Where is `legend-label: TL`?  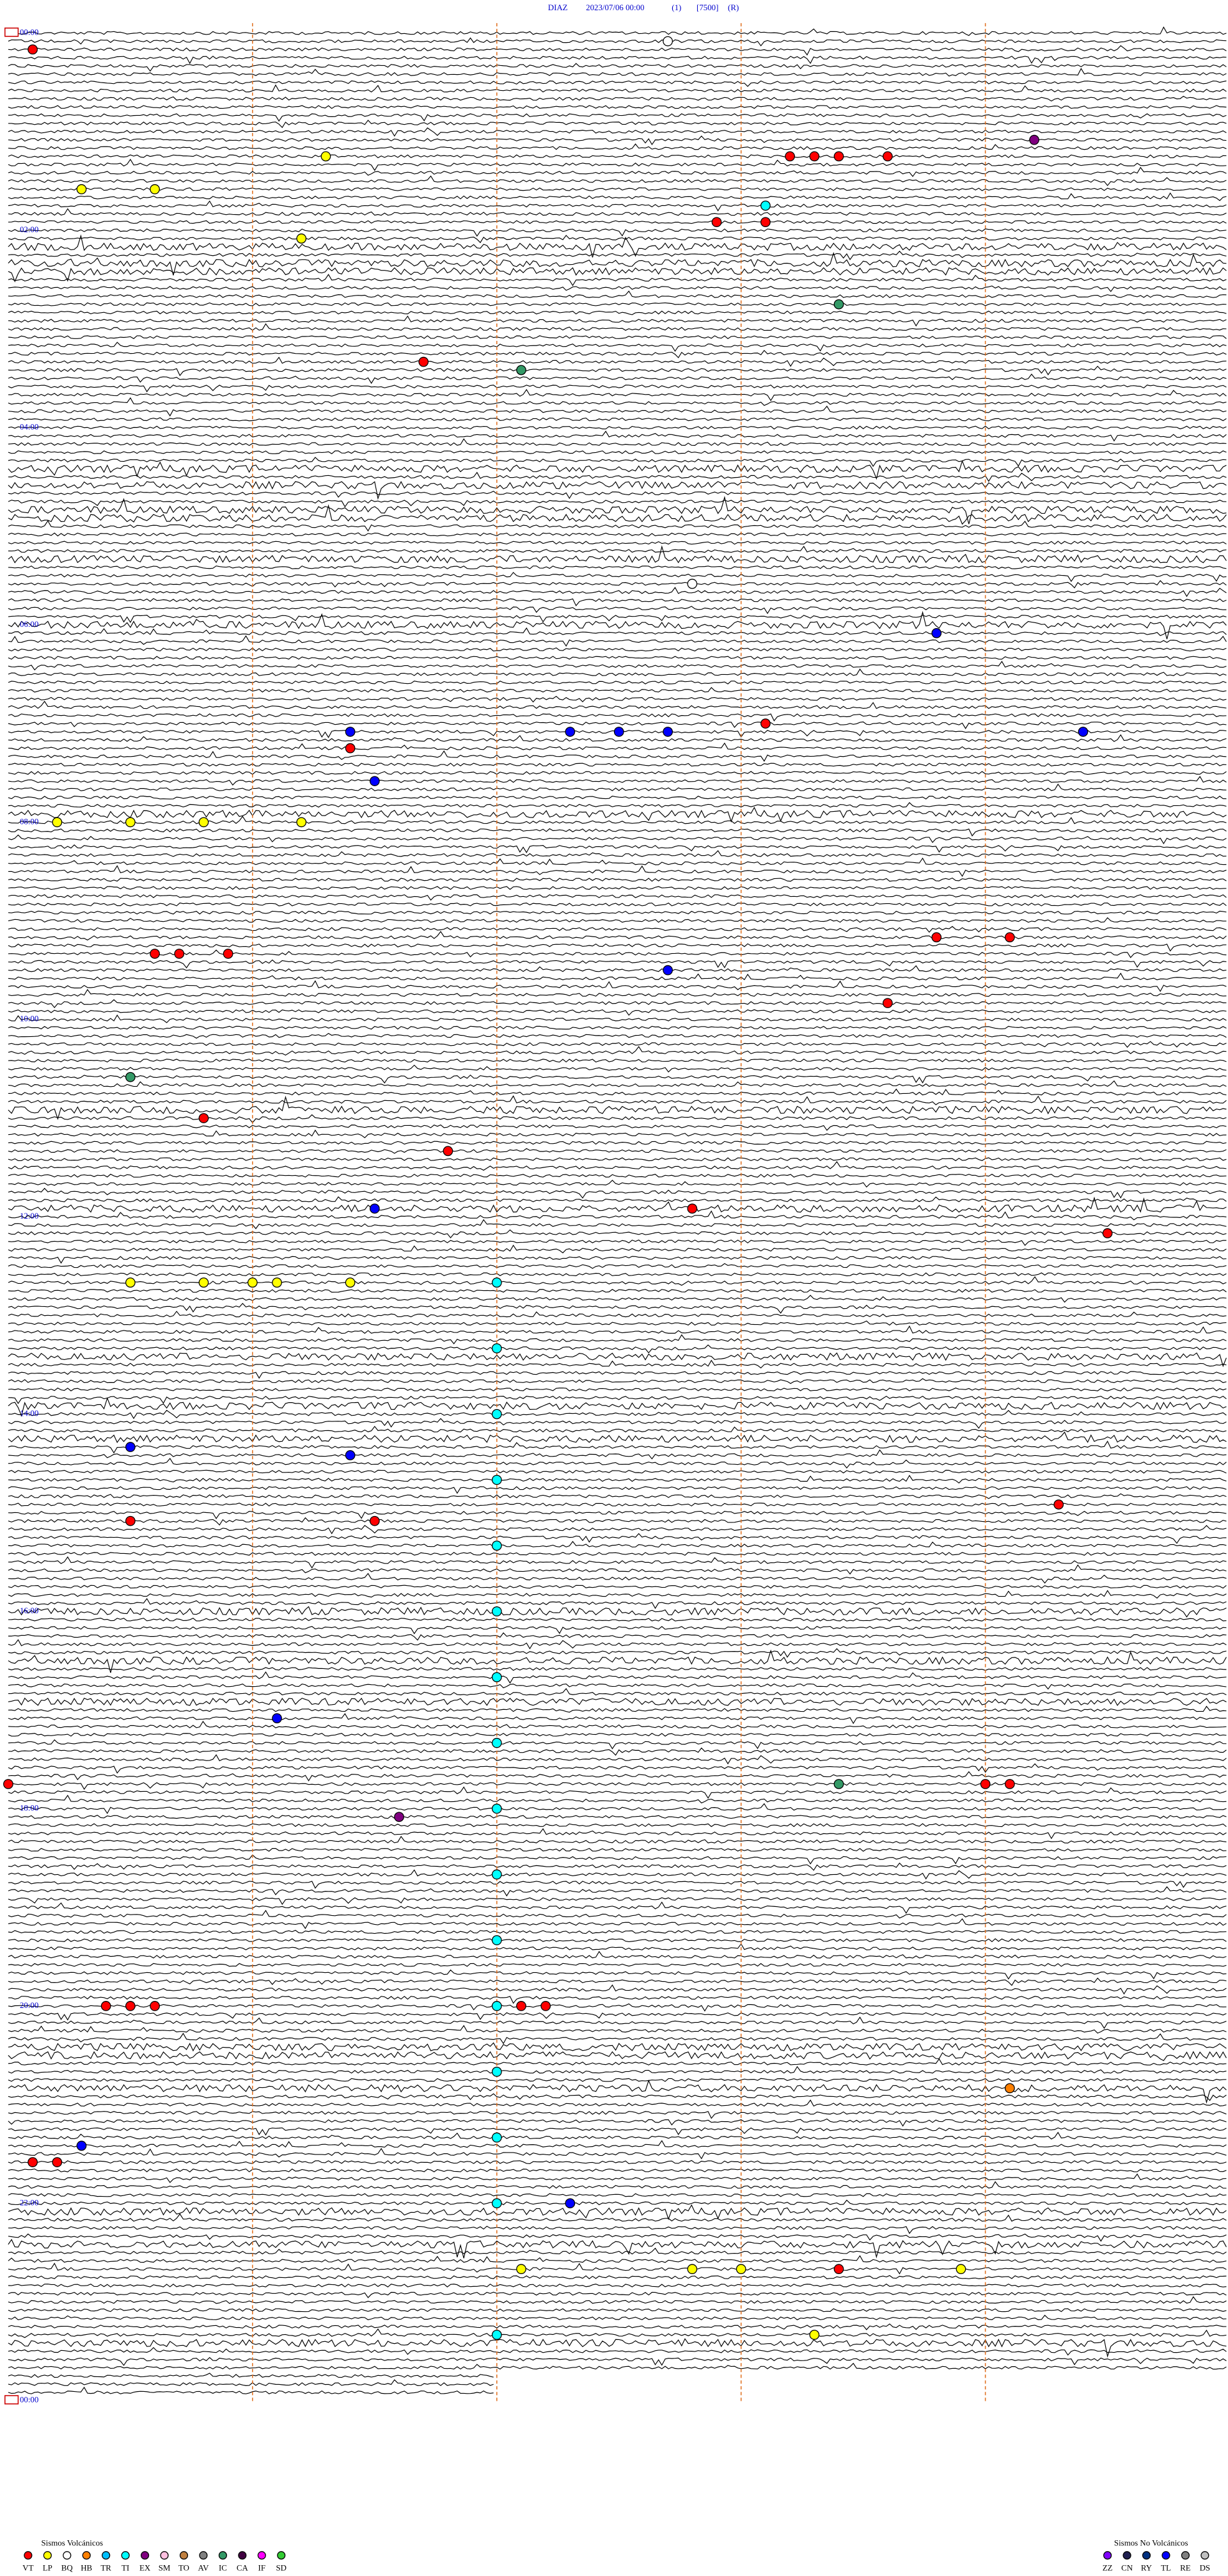
legend-label: TL is located at coordinates (1166, 2567).